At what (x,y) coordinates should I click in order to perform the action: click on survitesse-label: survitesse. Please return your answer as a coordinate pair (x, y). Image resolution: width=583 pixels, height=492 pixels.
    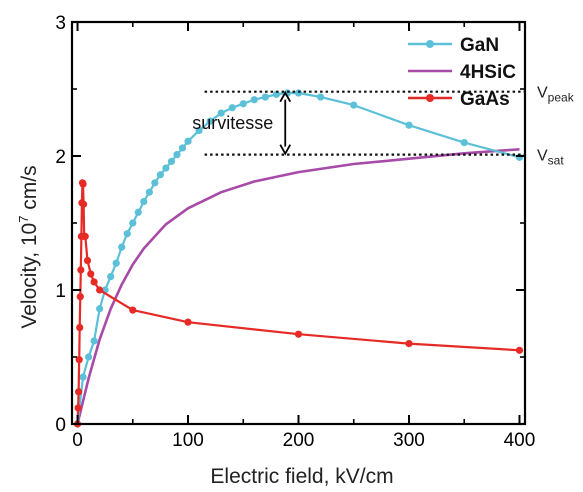
    Looking at the image, I should click on (232, 123).